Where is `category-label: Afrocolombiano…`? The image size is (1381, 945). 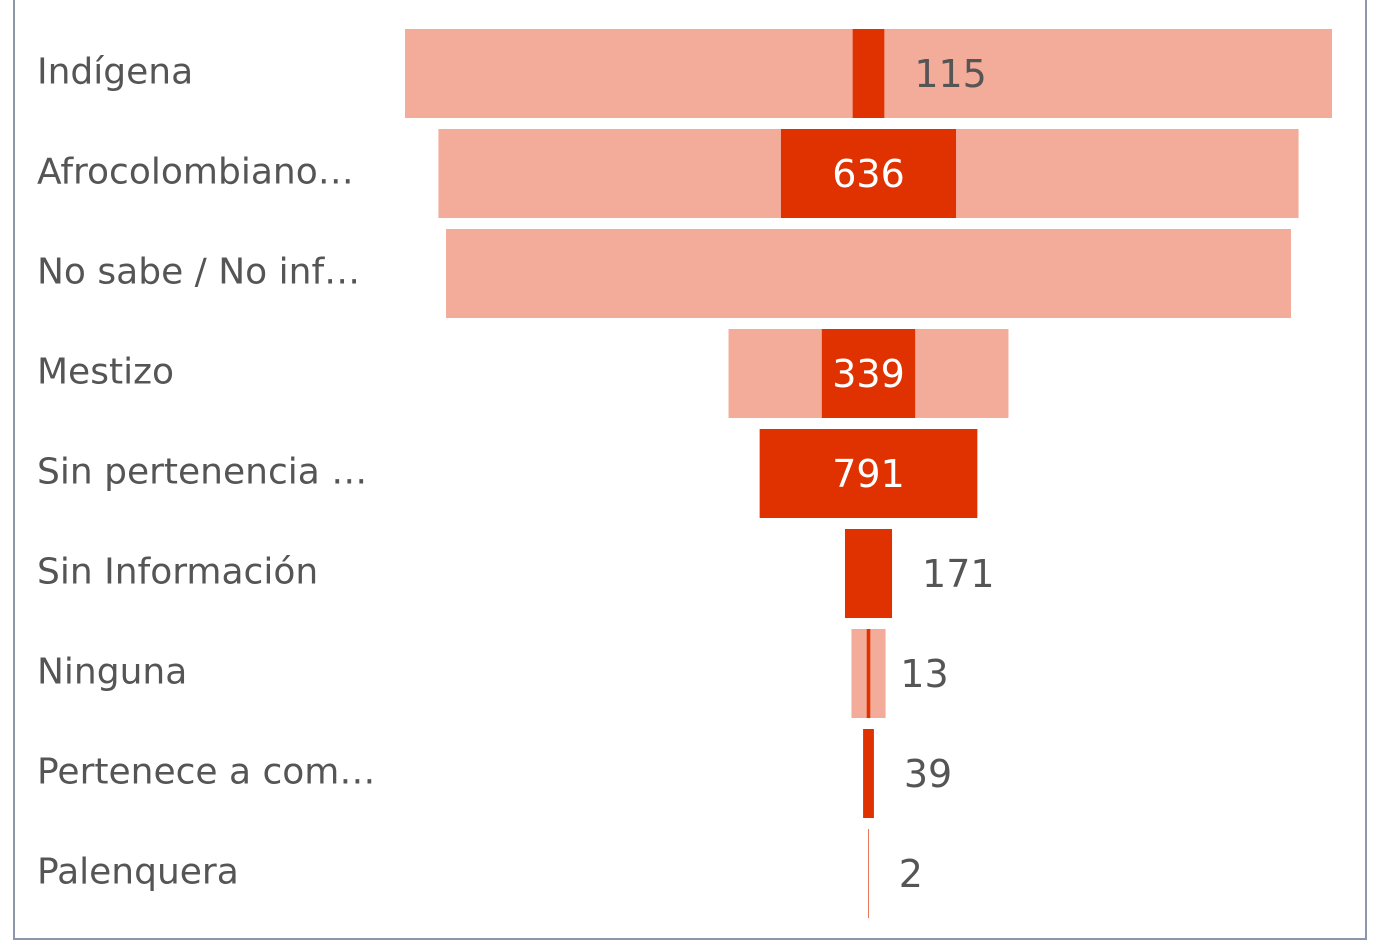
category-label: Afrocolombiano… is located at coordinates (195, 172).